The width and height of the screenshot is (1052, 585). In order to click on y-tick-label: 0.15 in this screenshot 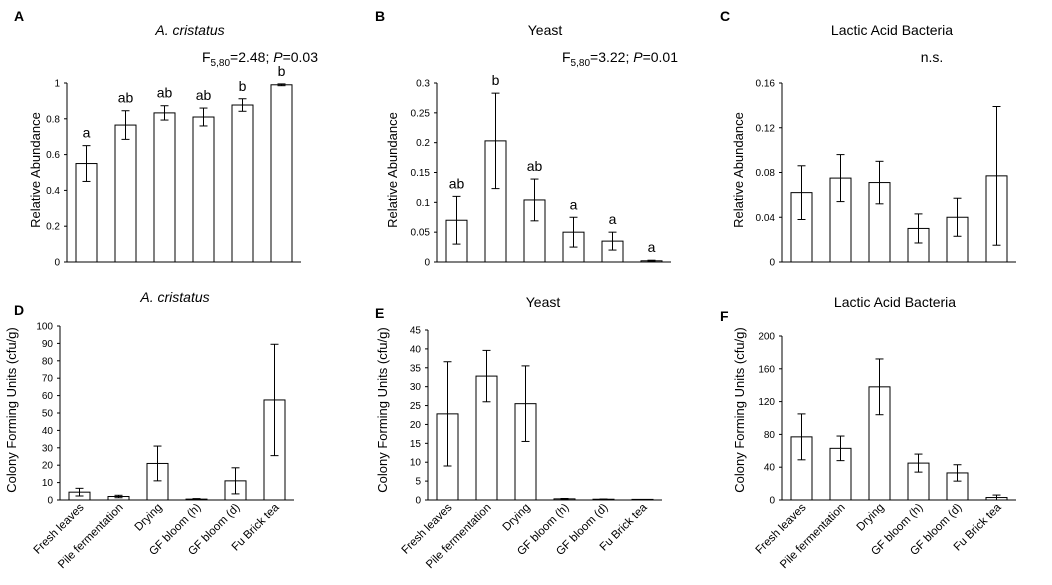, I will do `click(421, 173)`.